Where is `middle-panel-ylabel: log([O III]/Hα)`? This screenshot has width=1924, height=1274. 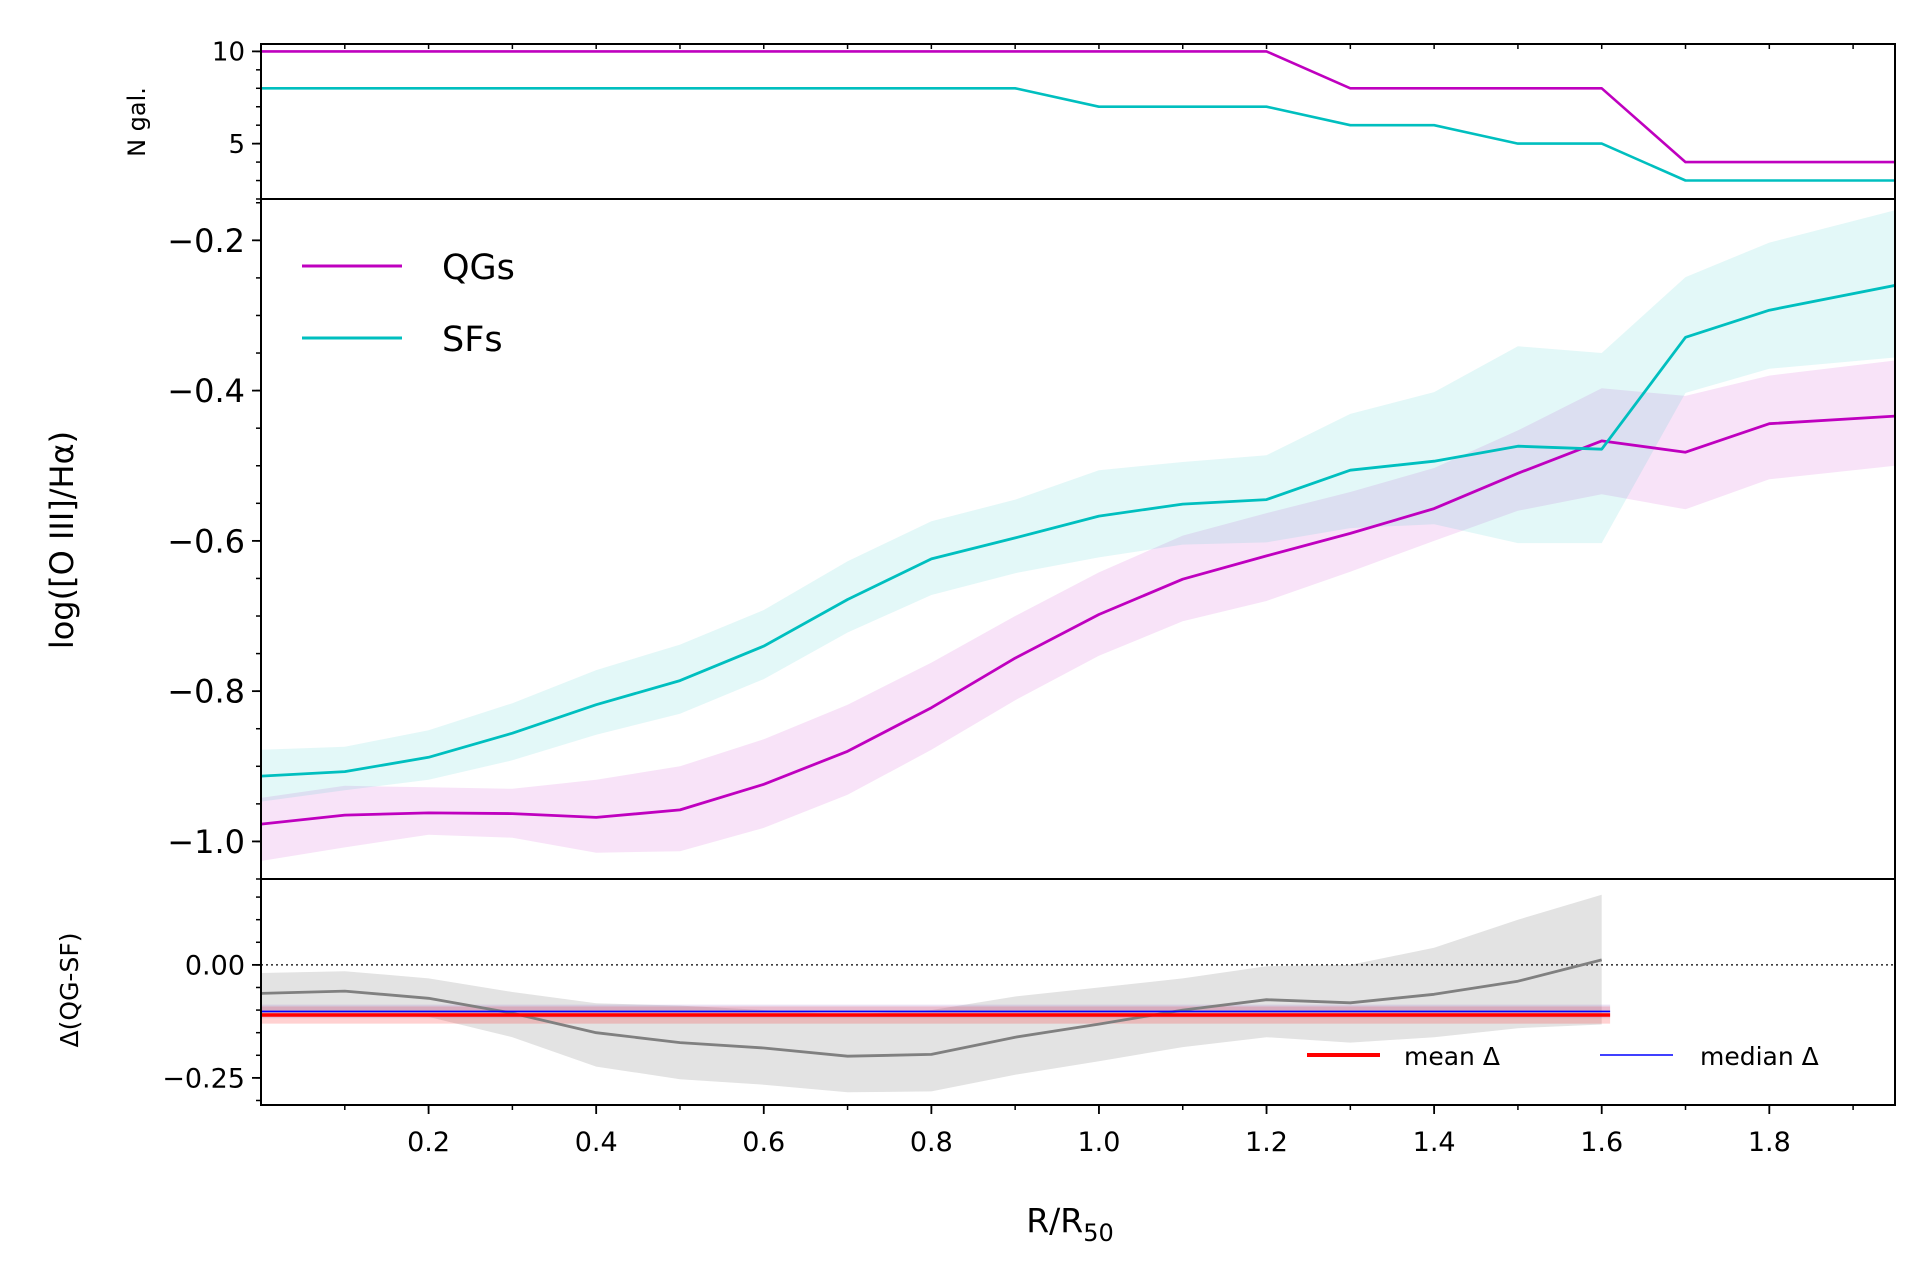
middle-panel-ylabel: log([O III]/Hα) is located at coordinates (62, 540).